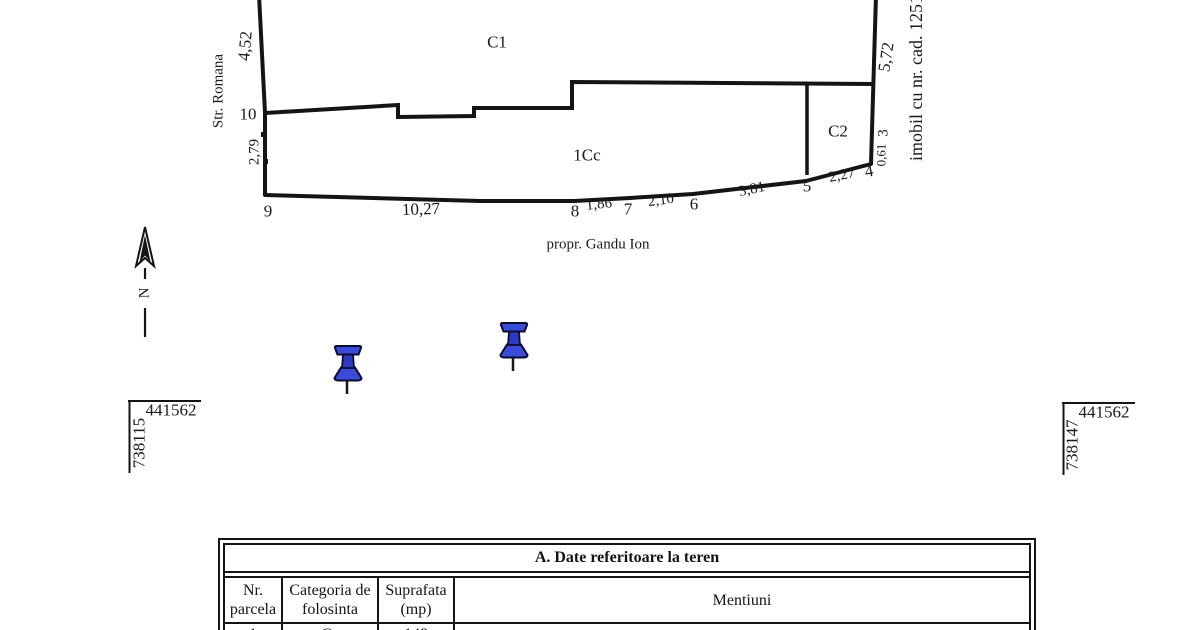 The height and width of the screenshot is (630, 1200). Describe the element at coordinates (886, 57) in the screenshot. I see `dim-label: 5,72` at that location.